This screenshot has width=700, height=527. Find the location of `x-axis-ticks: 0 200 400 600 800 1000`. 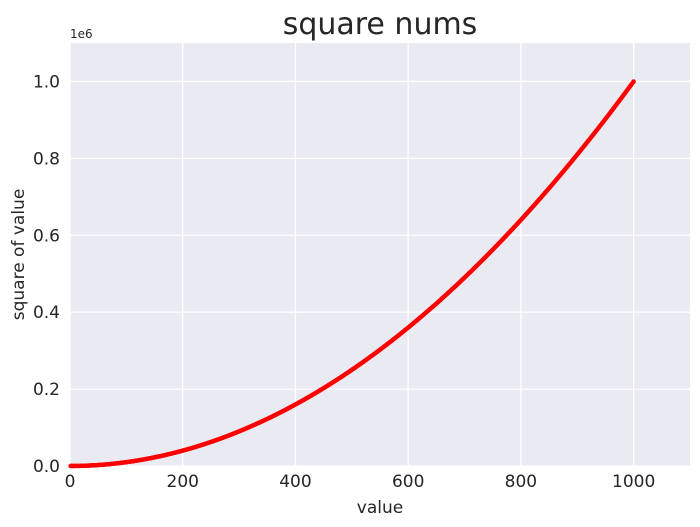

x-axis-ticks: 0 200 400 600 800 1000 is located at coordinates (360, 482).